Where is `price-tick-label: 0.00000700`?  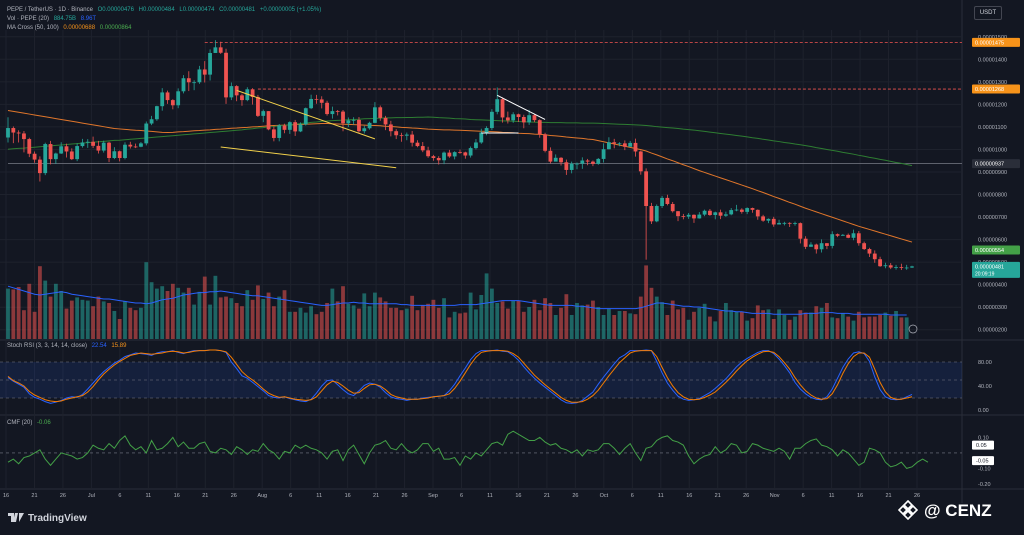 price-tick-label: 0.00000700 is located at coordinates (992, 218).